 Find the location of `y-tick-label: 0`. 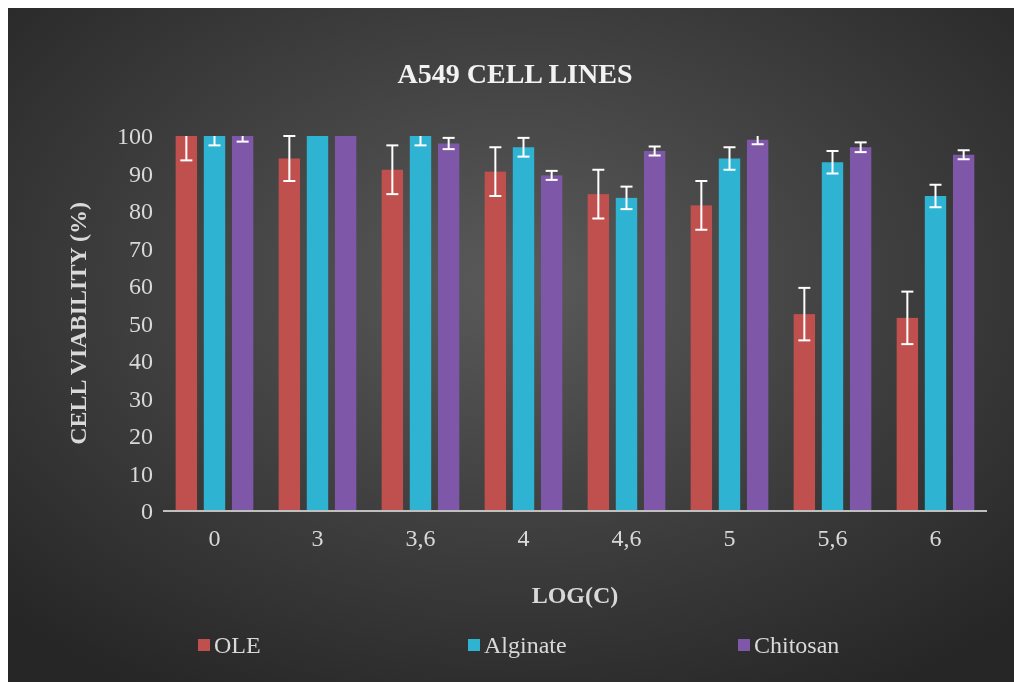

y-tick-label: 0 is located at coordinates (147, 511).